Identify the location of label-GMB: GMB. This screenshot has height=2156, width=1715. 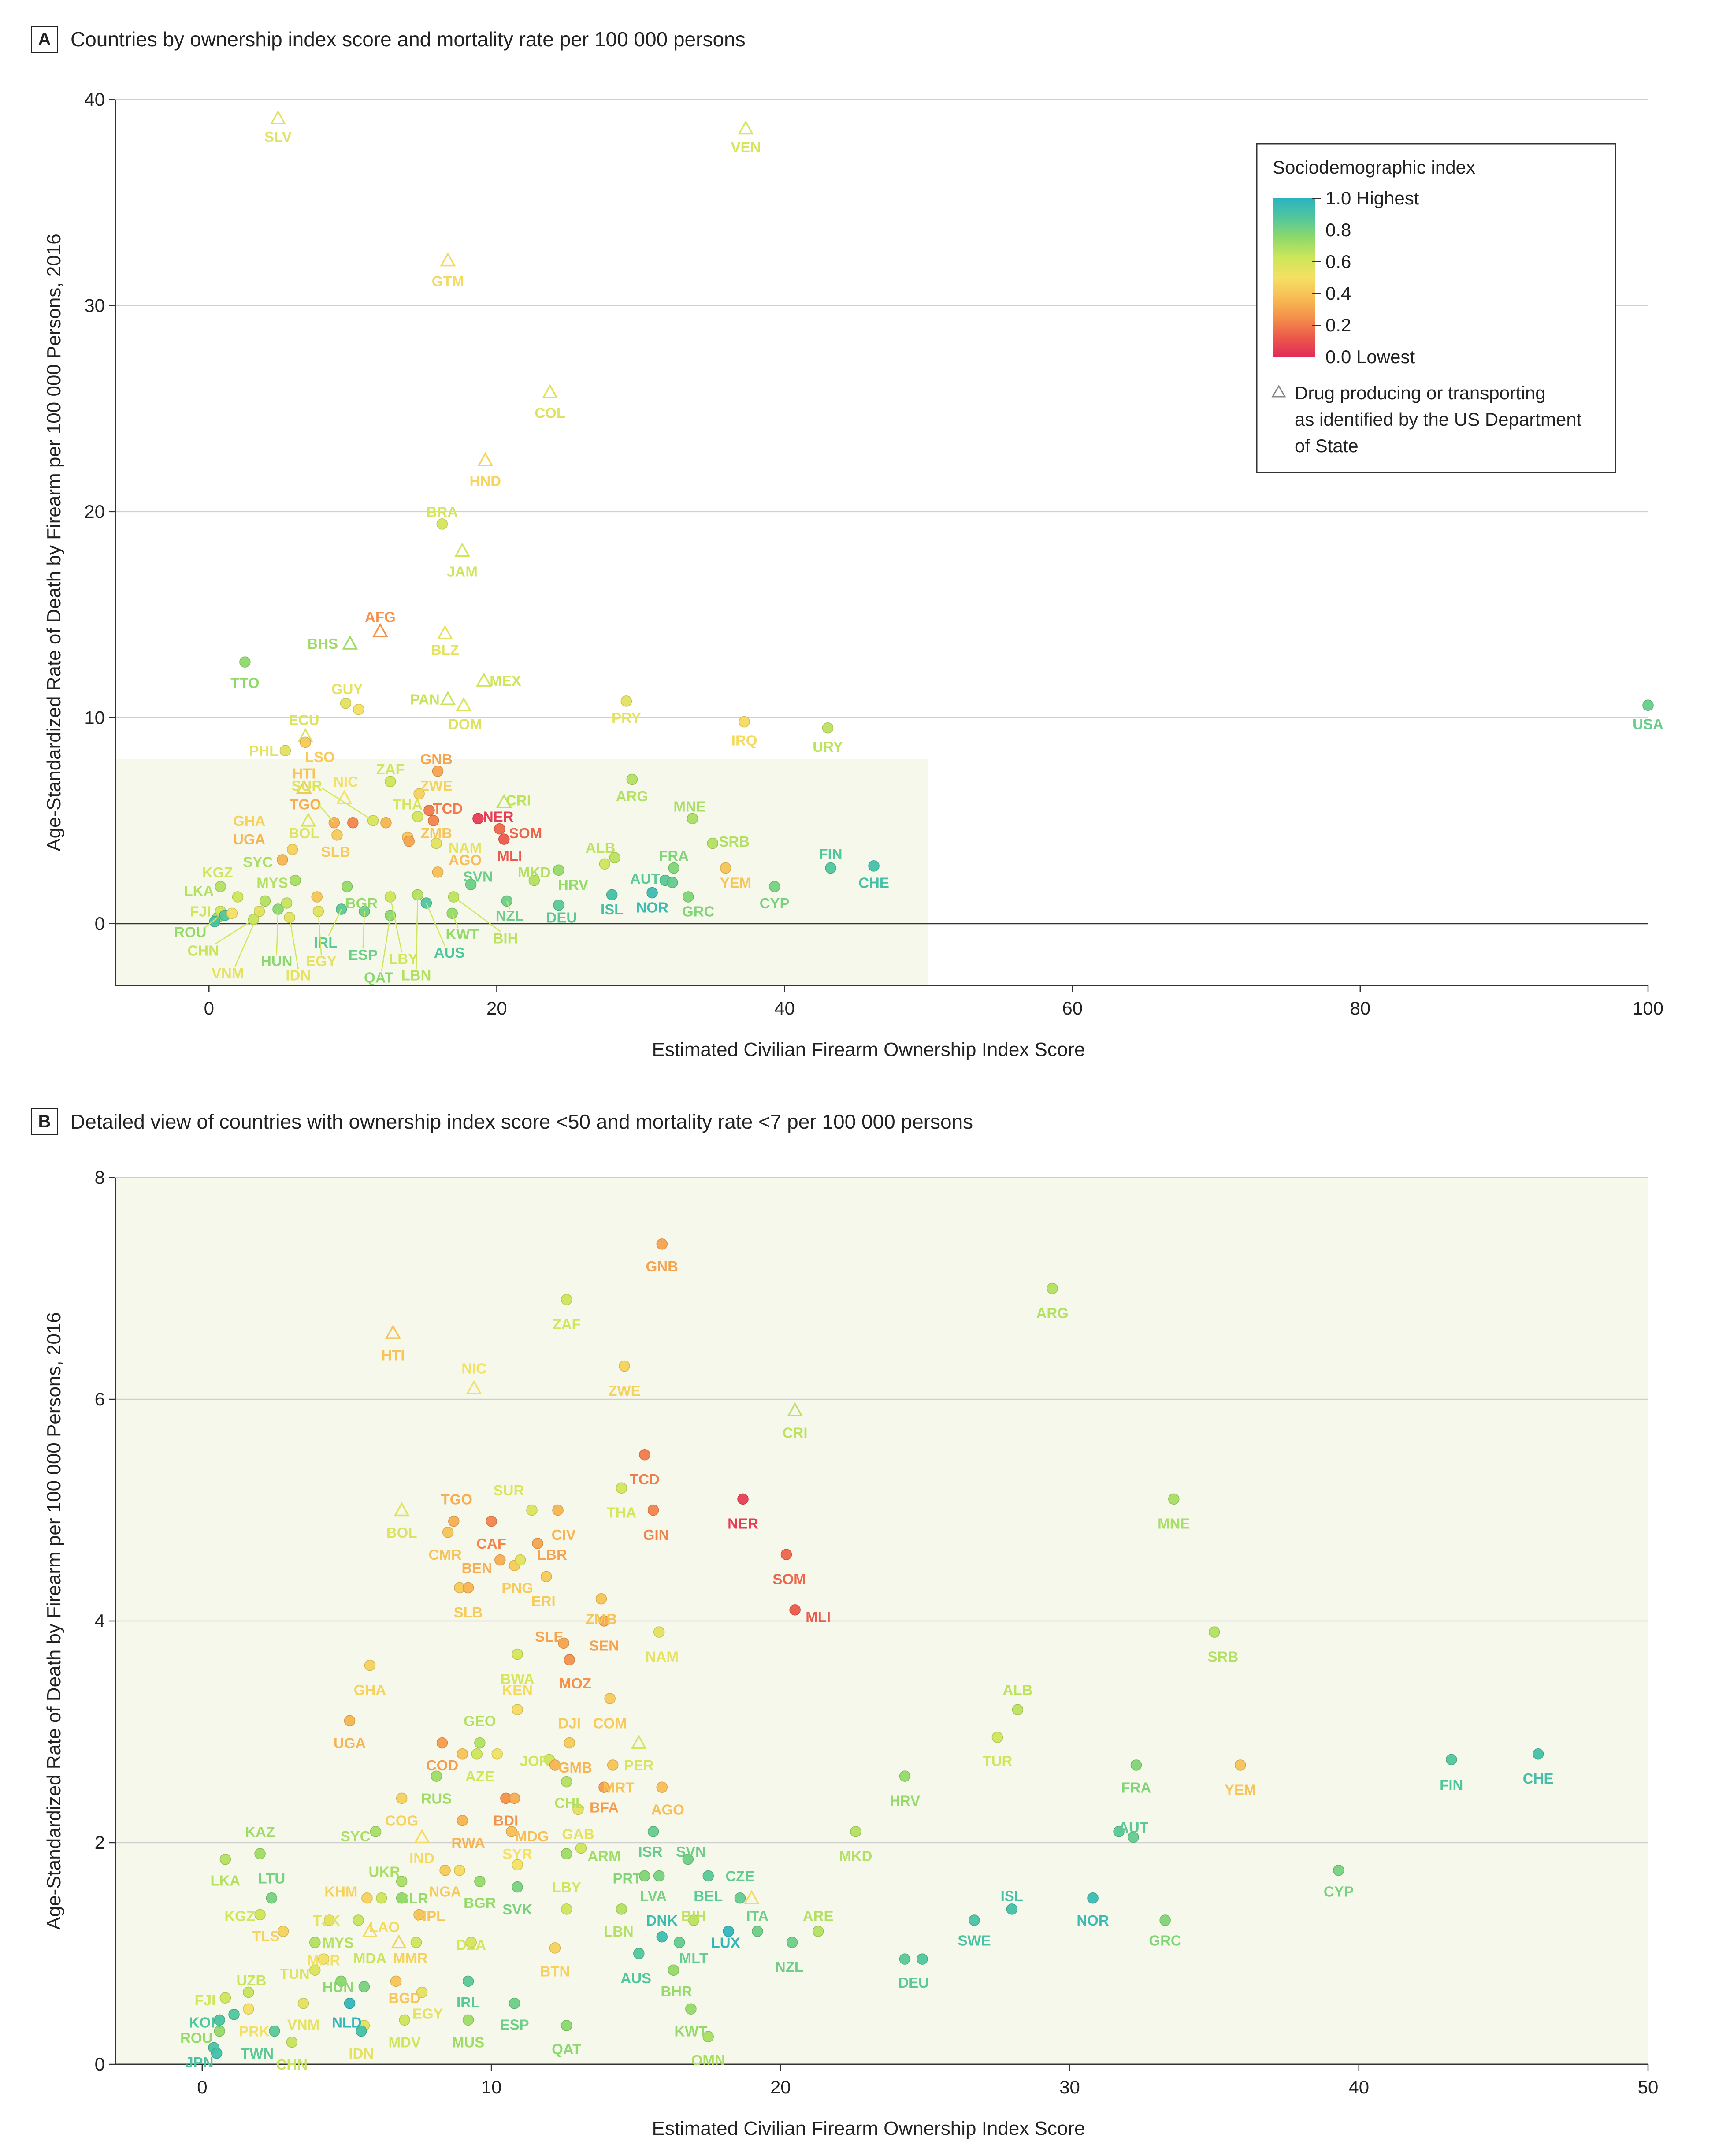
(575, 1767).